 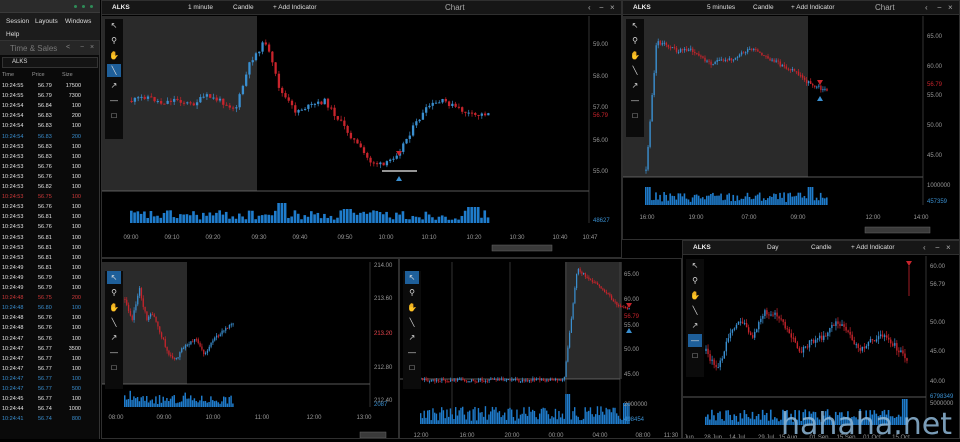 I want to click on interval-button: Day, so click(x=773, y=247).